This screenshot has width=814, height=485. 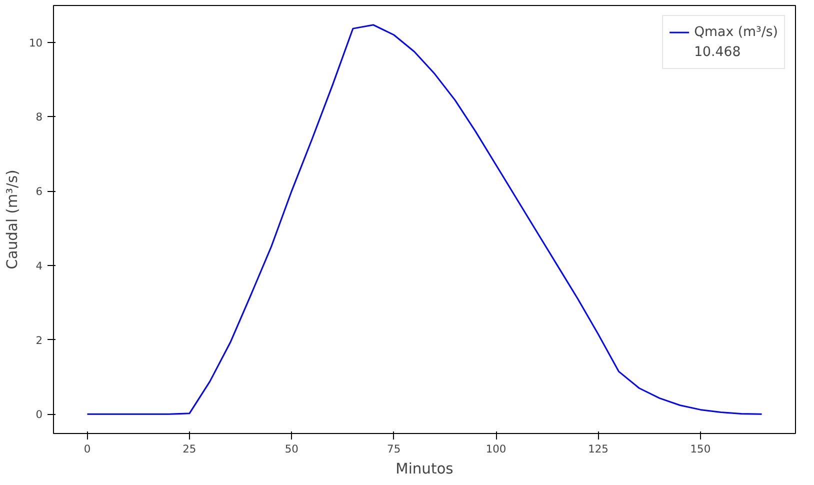 What do you see at coordinates (39, 117) in the screenshot?
I see `y-tick-label: 8` at bounding box center [39, 117].